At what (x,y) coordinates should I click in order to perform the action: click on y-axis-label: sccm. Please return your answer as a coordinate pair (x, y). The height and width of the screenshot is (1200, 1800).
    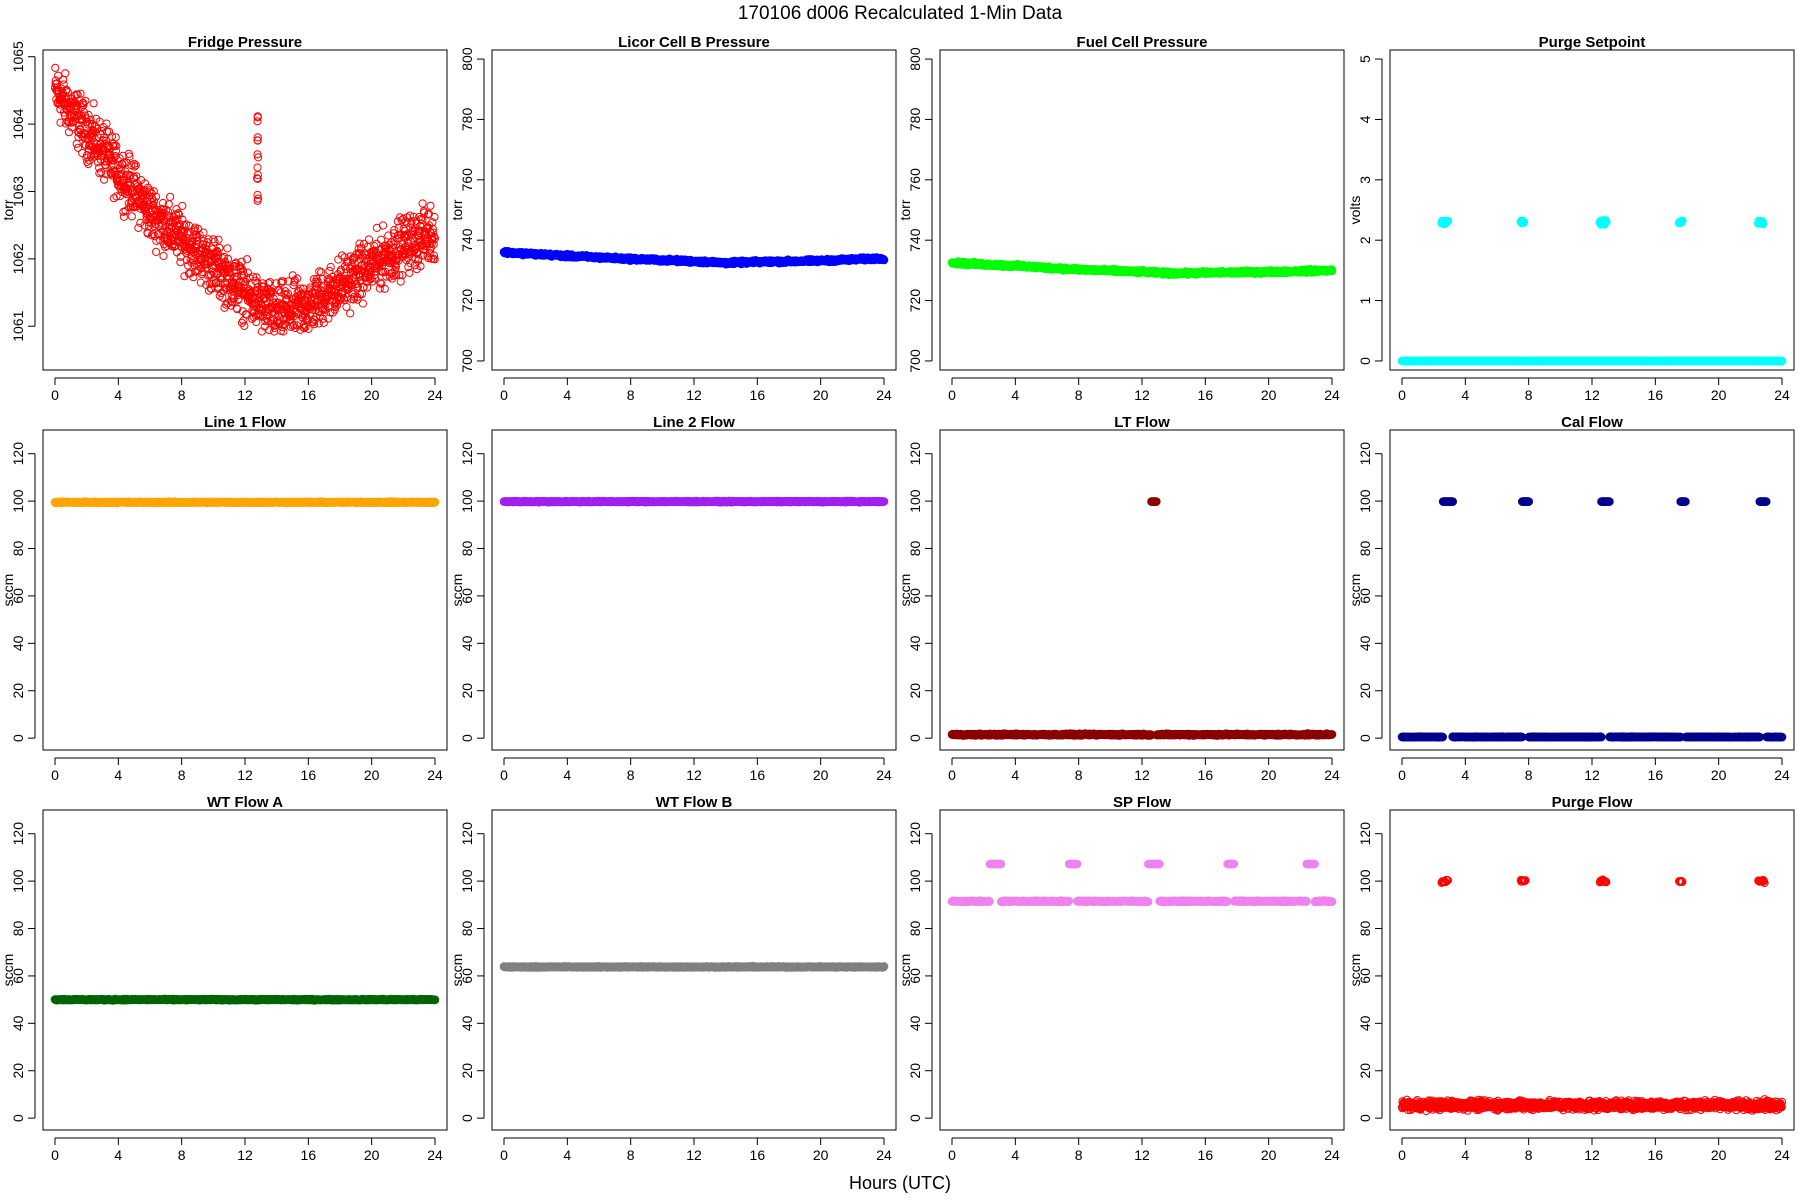
    Looking at the image, I should click on (8, 590).